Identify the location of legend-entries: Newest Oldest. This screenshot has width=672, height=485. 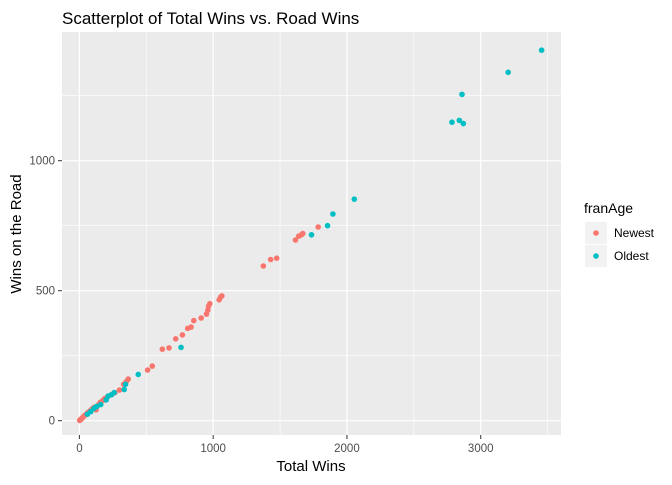
(620, 244).